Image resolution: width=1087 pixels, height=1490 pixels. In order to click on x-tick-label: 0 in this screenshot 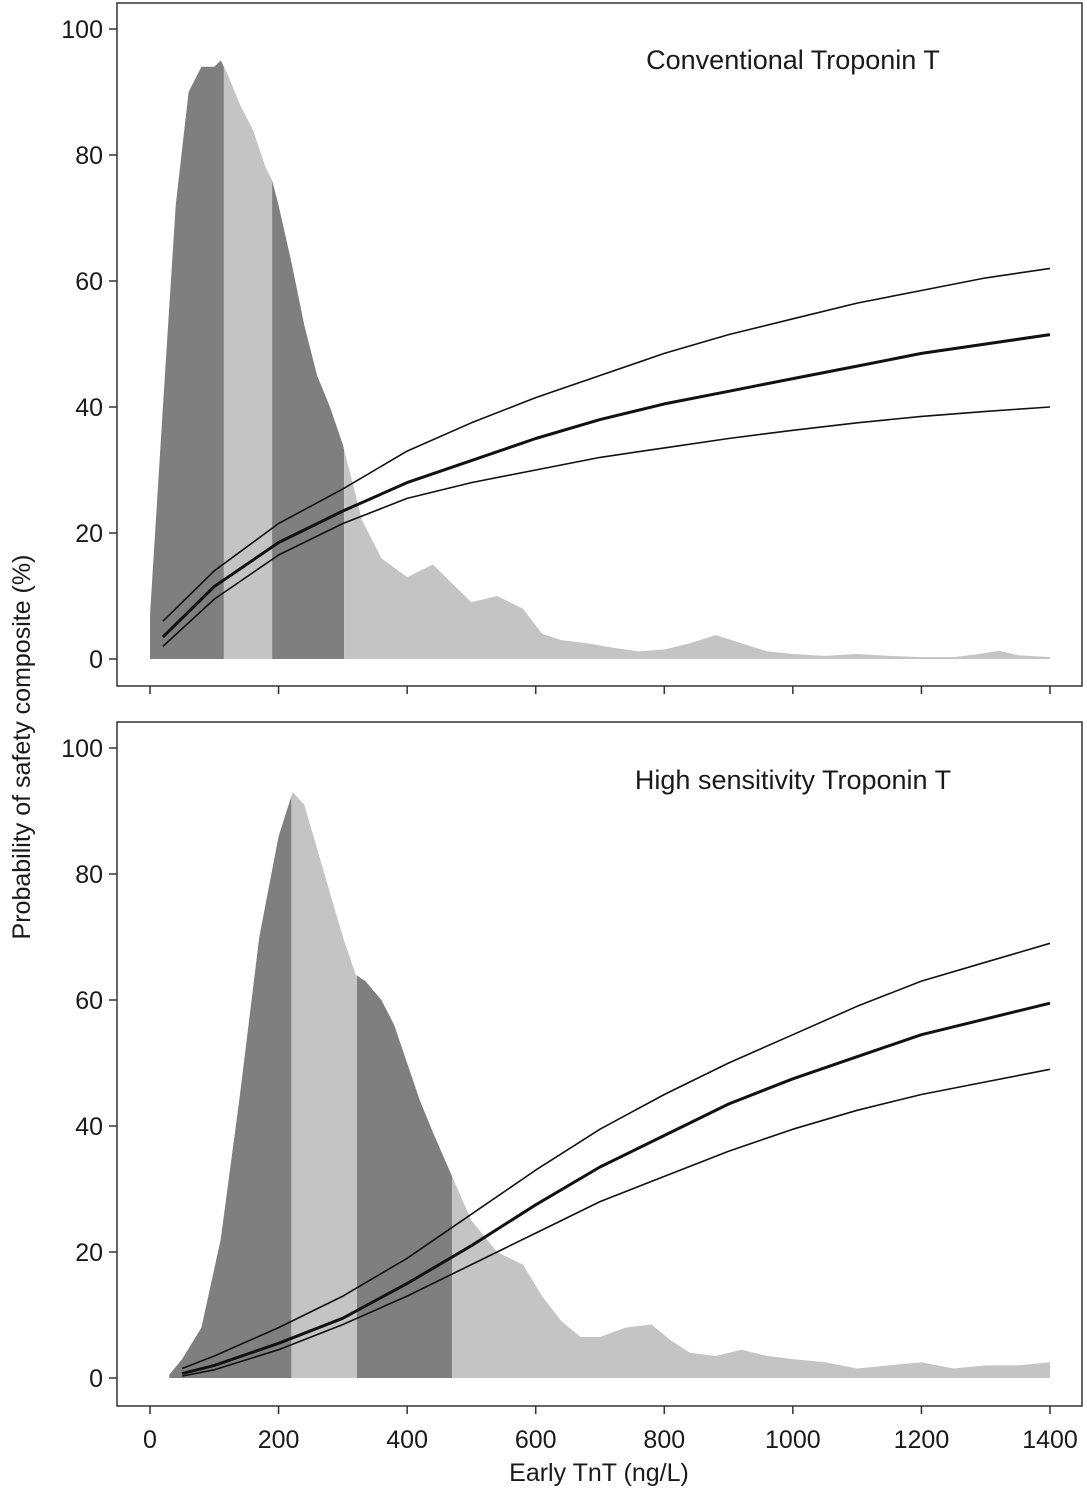, I will do `click(150, 1440)`.